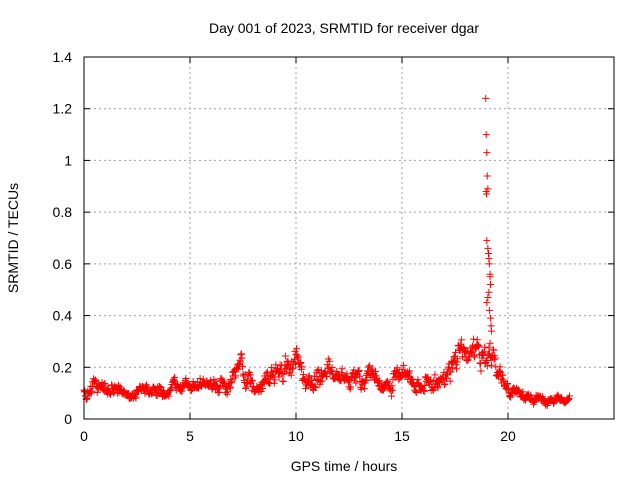 This screenshot has height=480, width=640. I want to click on y-tick-label: 1.2, so click(63, 109).